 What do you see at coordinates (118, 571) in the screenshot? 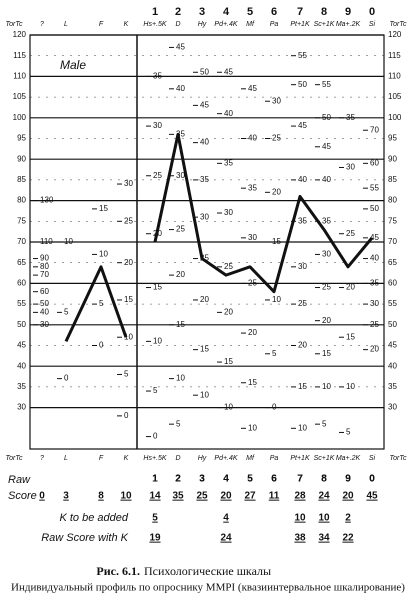
I see `caption-label: Рис. 6.1.` at bounding box center [118, 571].